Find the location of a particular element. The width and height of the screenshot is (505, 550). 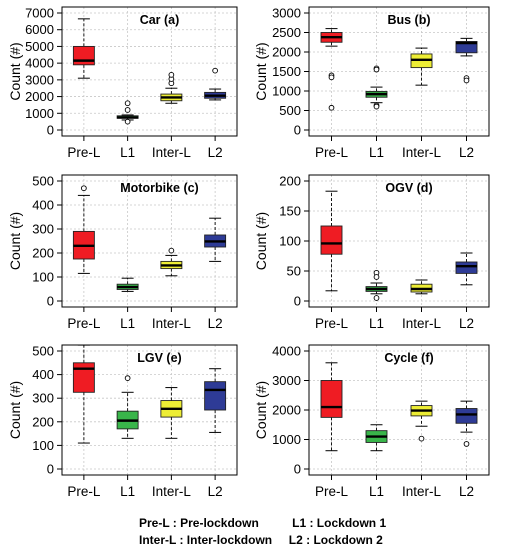

y-tick-label: 5000 is located at coordinates (39, 46).